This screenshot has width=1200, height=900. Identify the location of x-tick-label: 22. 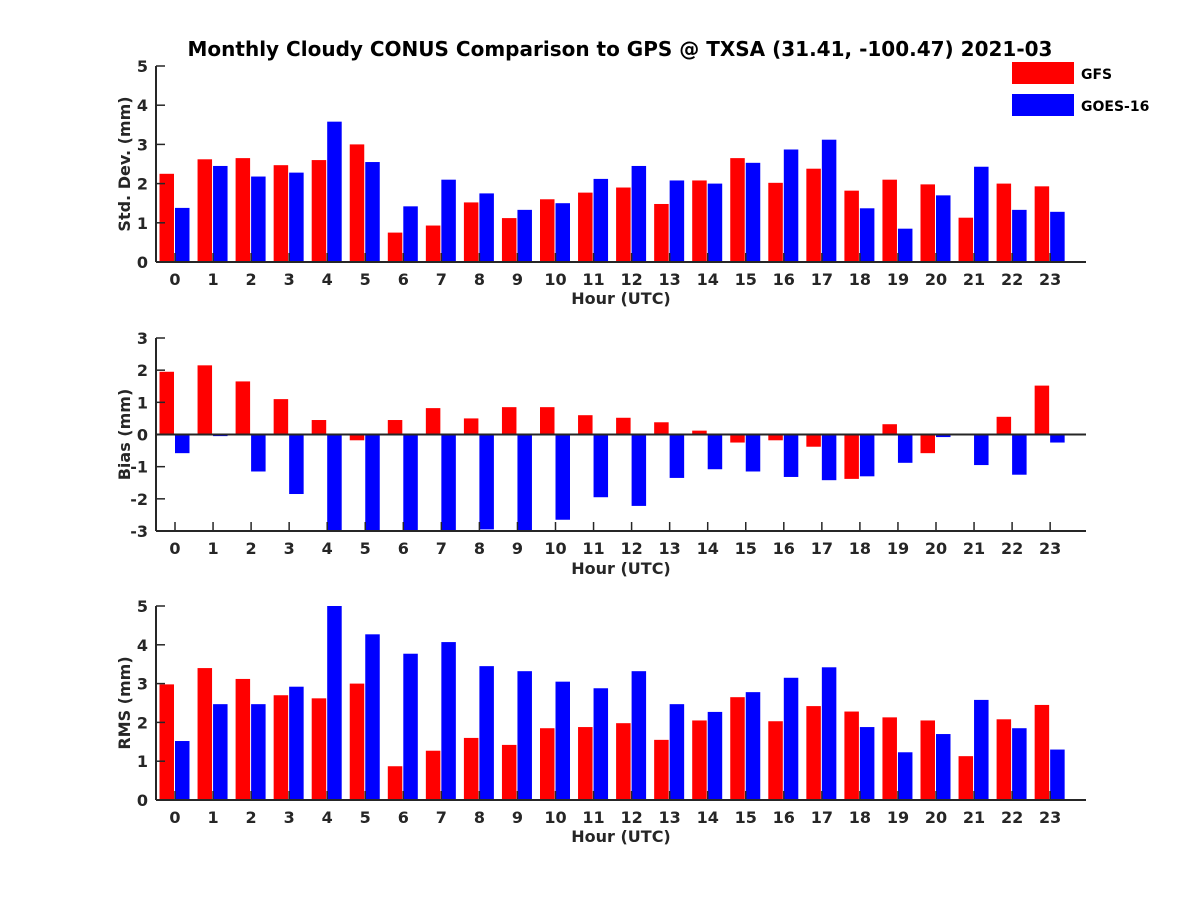
(1012, 817).